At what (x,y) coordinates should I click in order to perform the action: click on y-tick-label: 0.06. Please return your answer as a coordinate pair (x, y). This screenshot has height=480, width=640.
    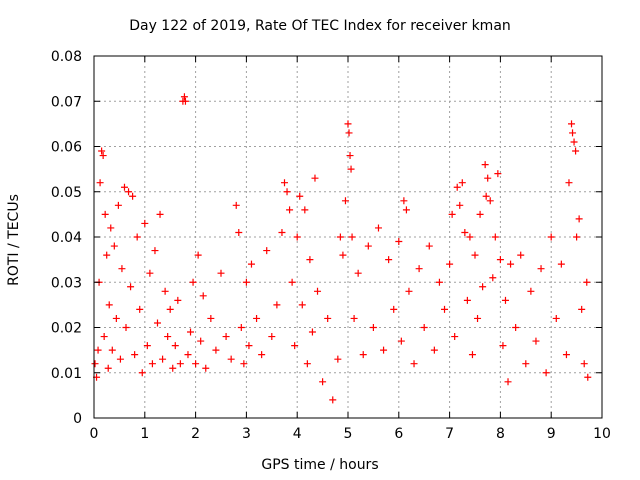
    Looking at the image, I should click on (66, 148).